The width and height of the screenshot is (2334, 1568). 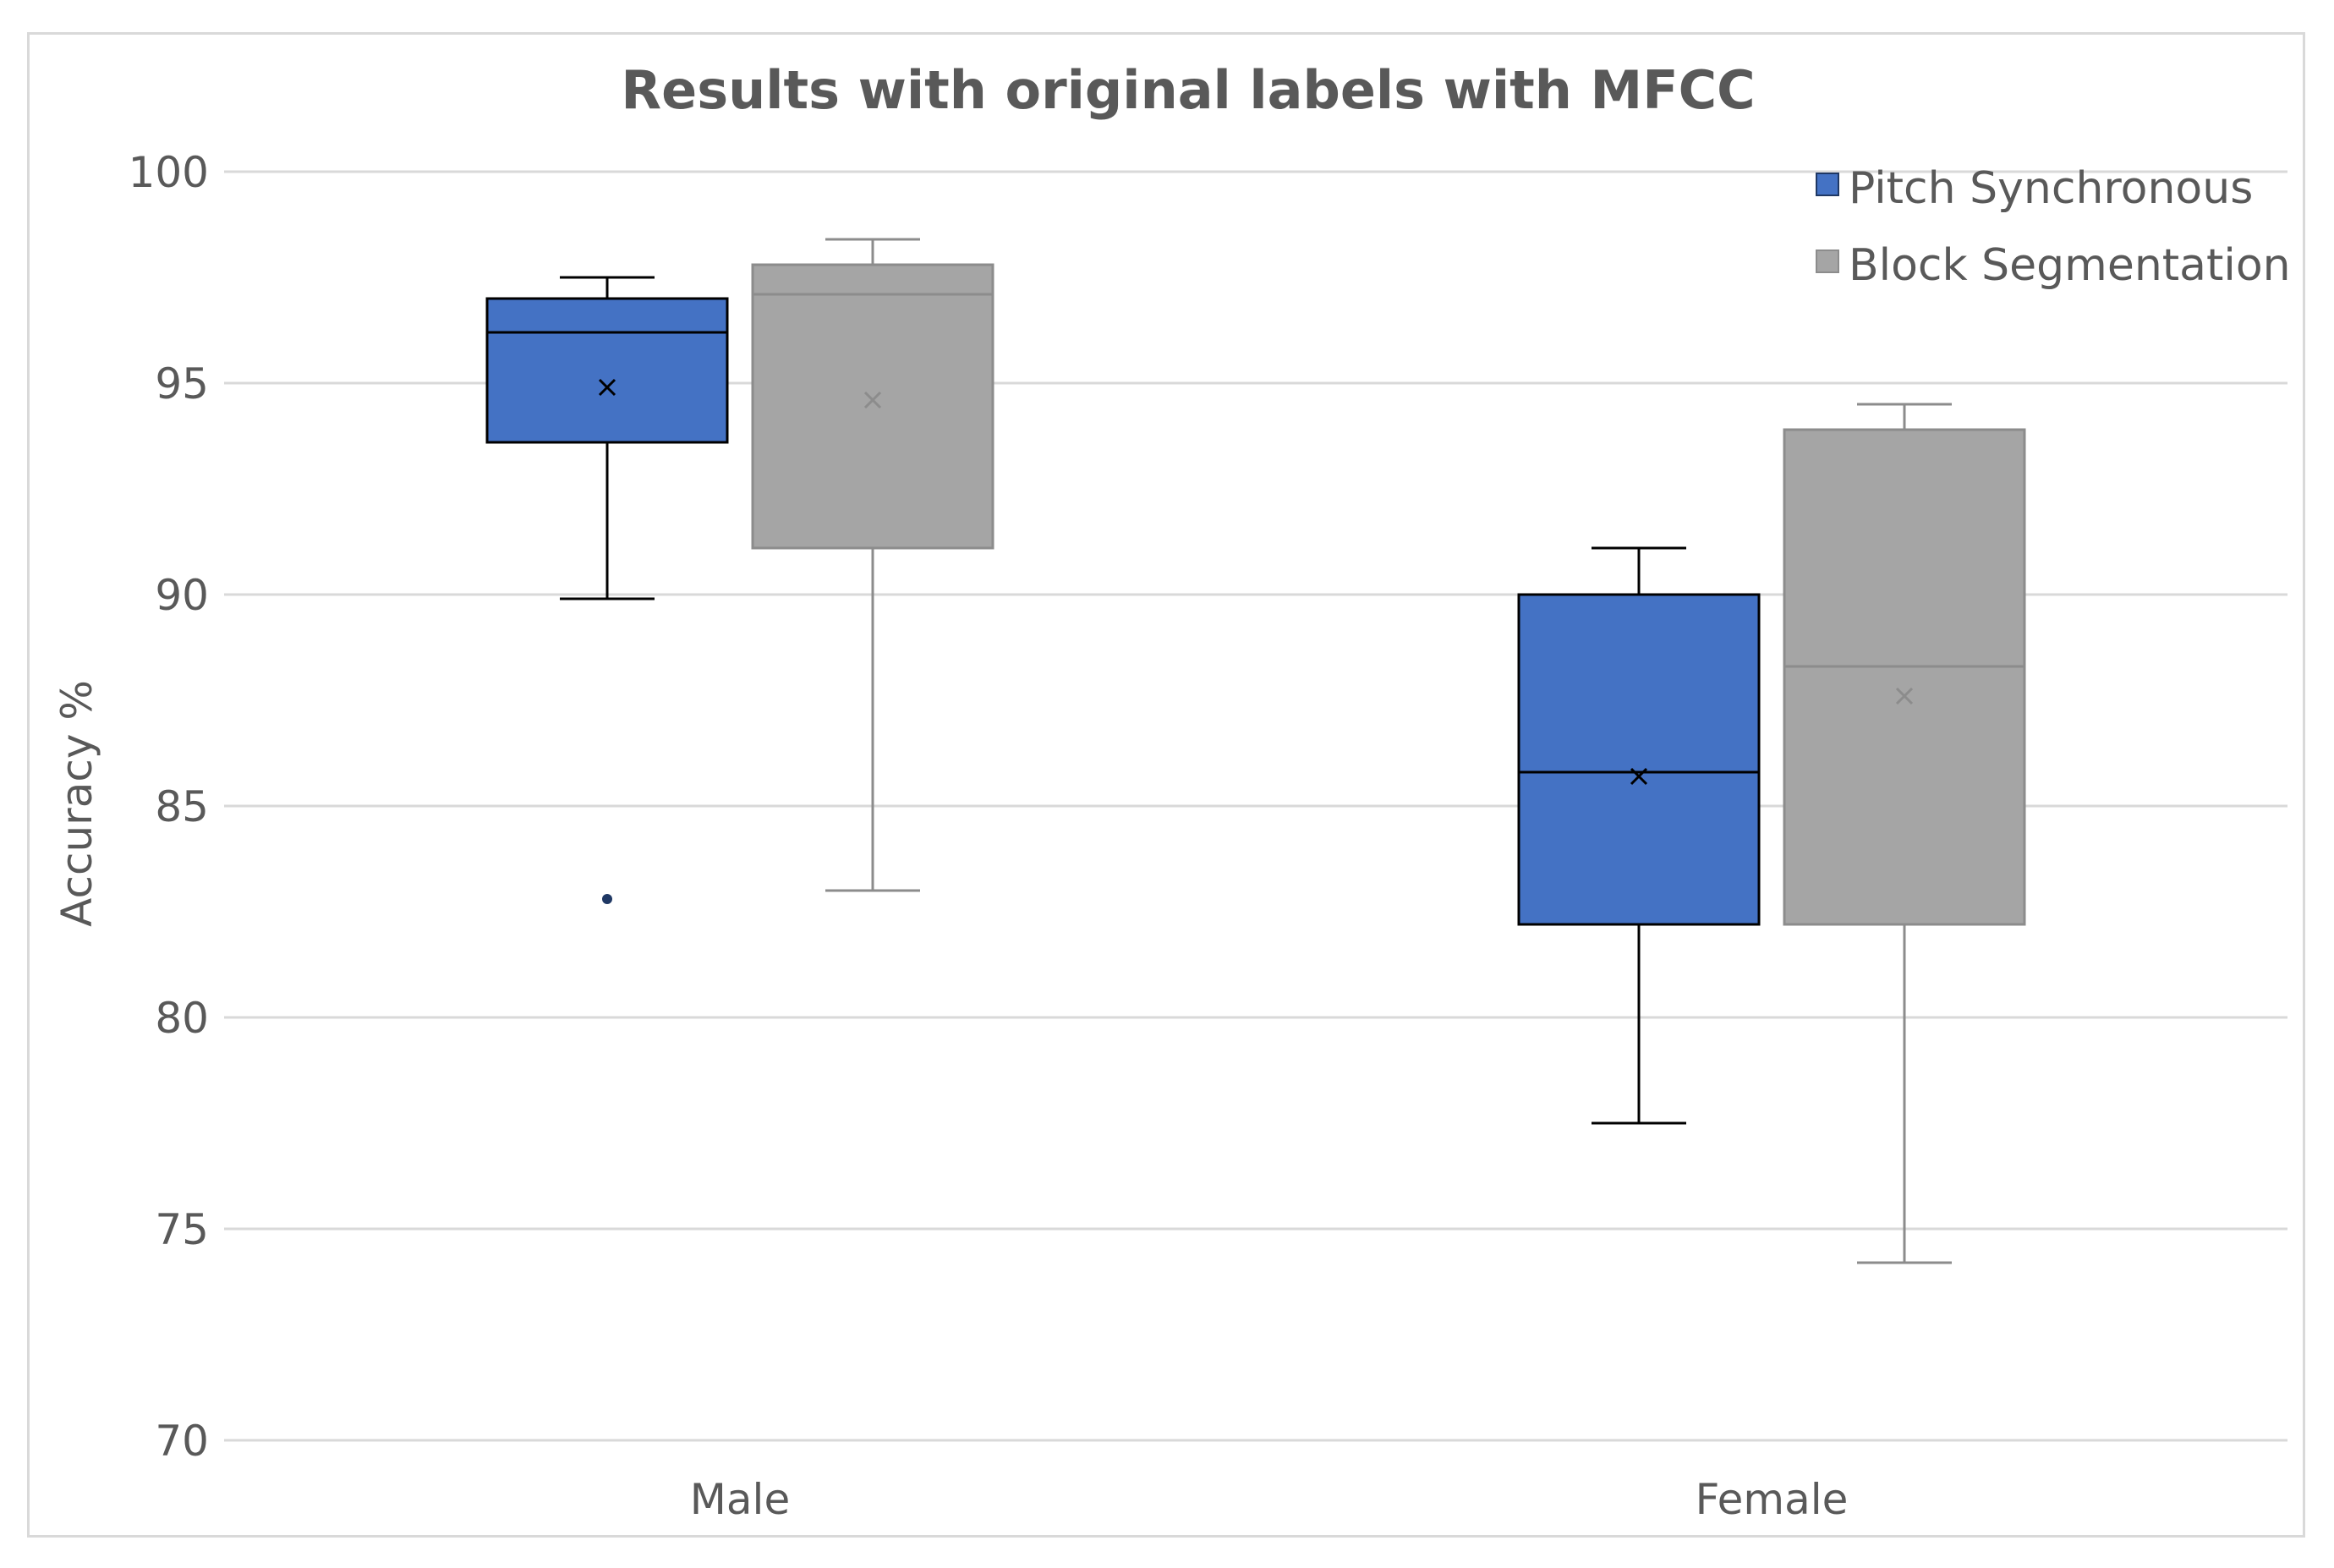 I want to click on y-tick-label: 80, so click(x=182, y=1019).